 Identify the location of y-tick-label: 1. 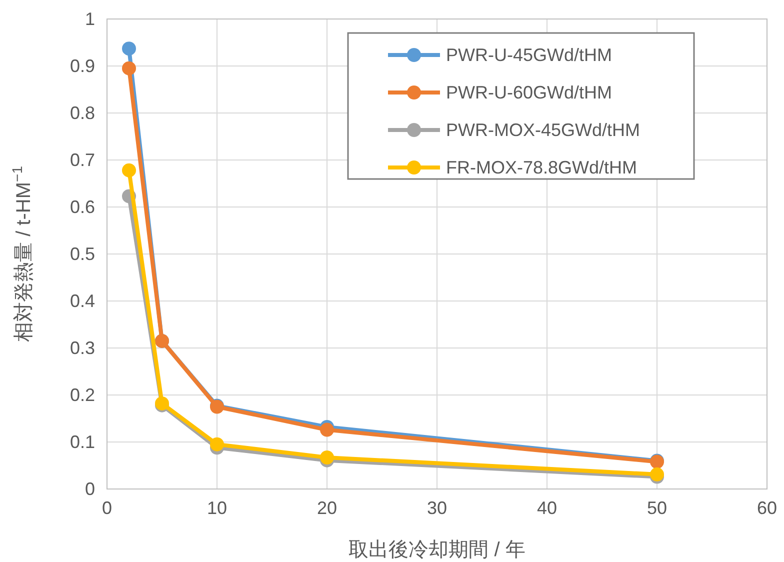
(89, 19).